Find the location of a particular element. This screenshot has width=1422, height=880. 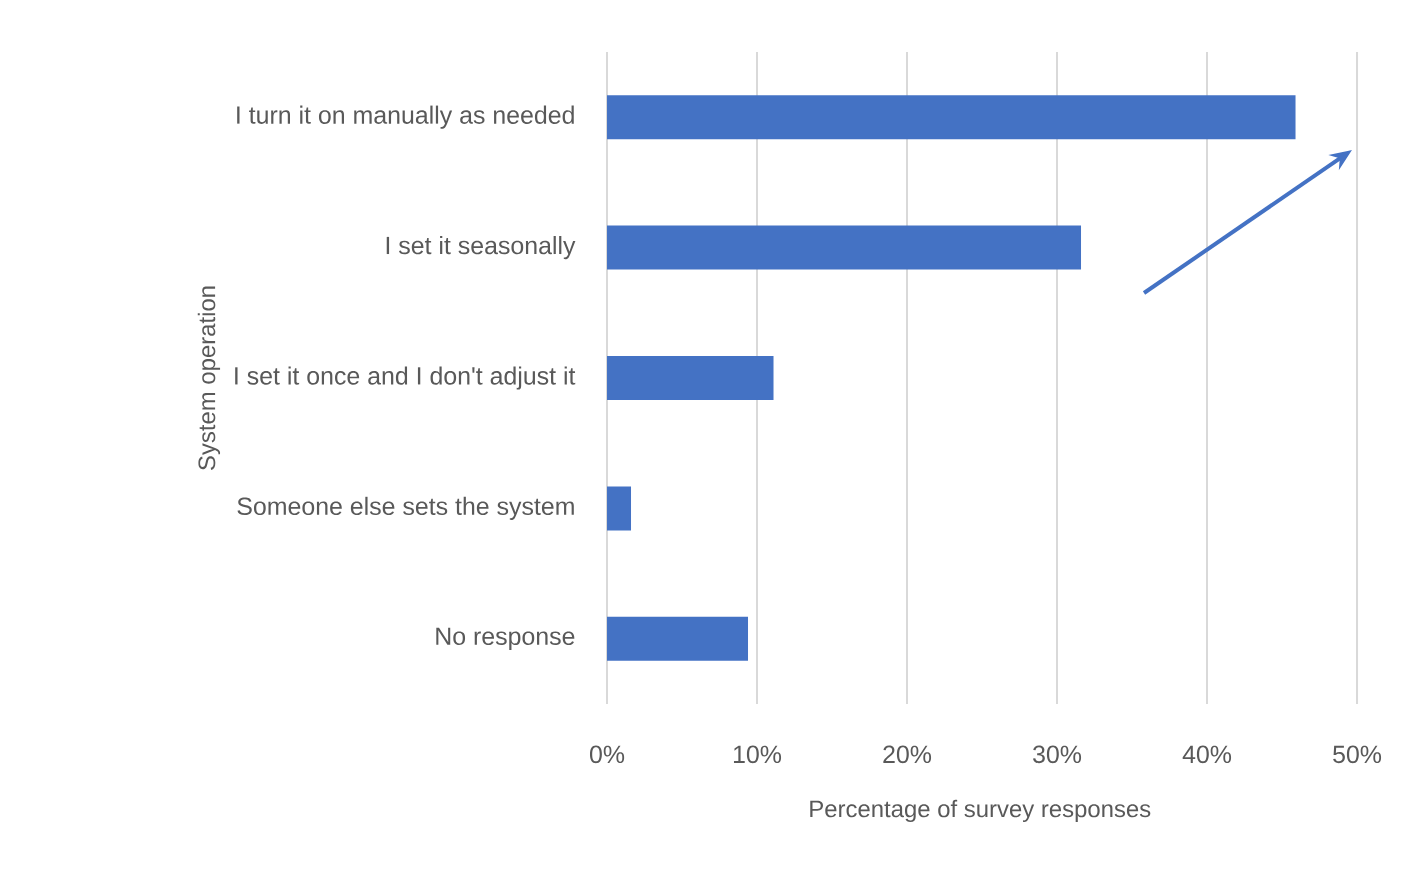

y-tick-label: Someone else sets the system is located at coordinates (405, 508).